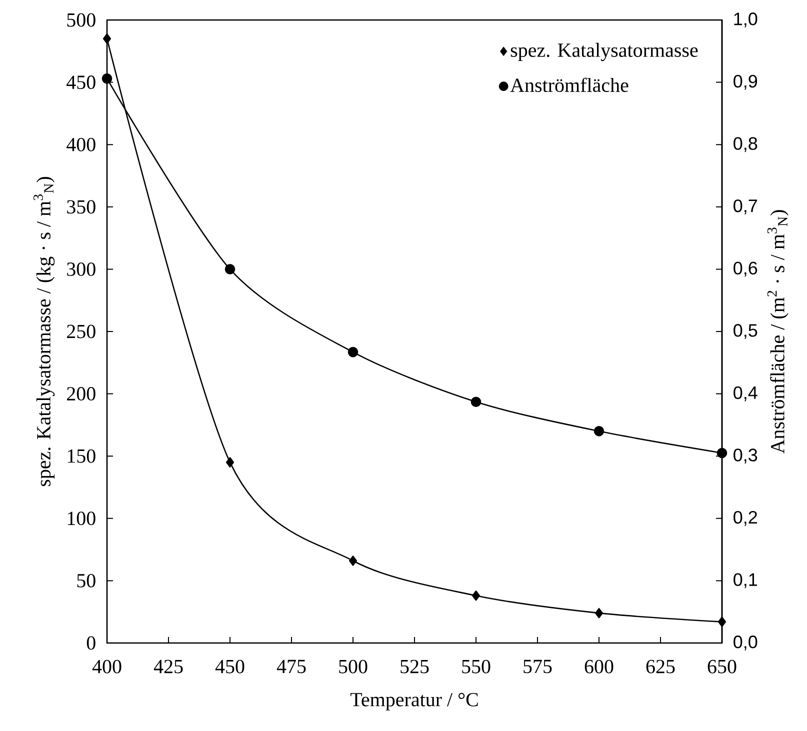 This screenshot has height=731, width=807. I want to click on y-tick-label: 0, so click(91, 643).